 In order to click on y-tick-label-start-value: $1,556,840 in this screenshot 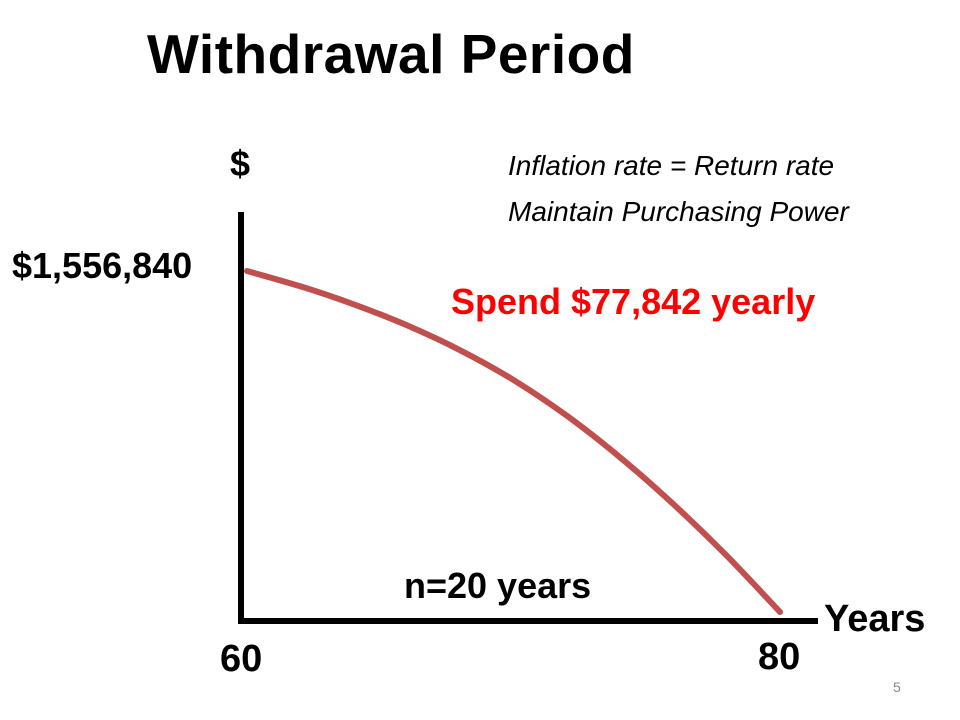, I will do `click(102, 265)`.